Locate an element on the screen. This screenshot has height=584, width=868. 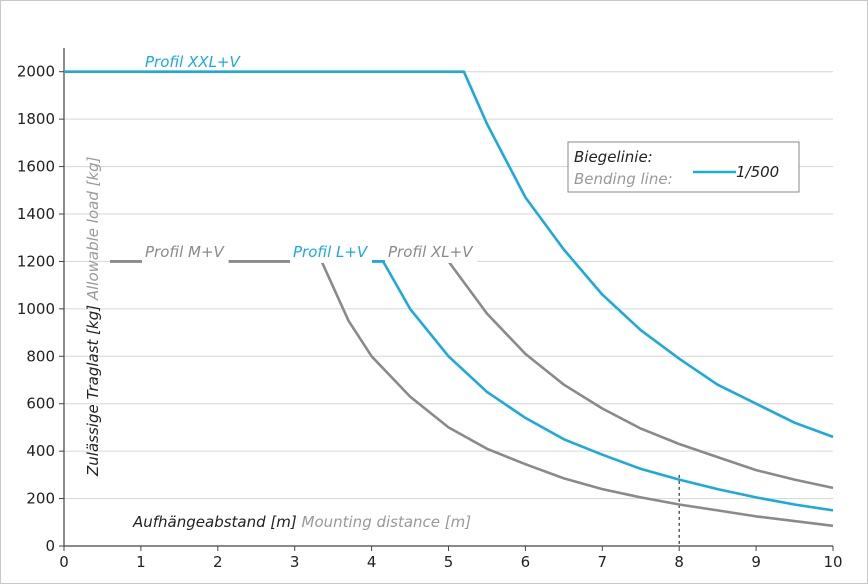
x-tick-label-0: 0 is located at coordinates (64, 562).